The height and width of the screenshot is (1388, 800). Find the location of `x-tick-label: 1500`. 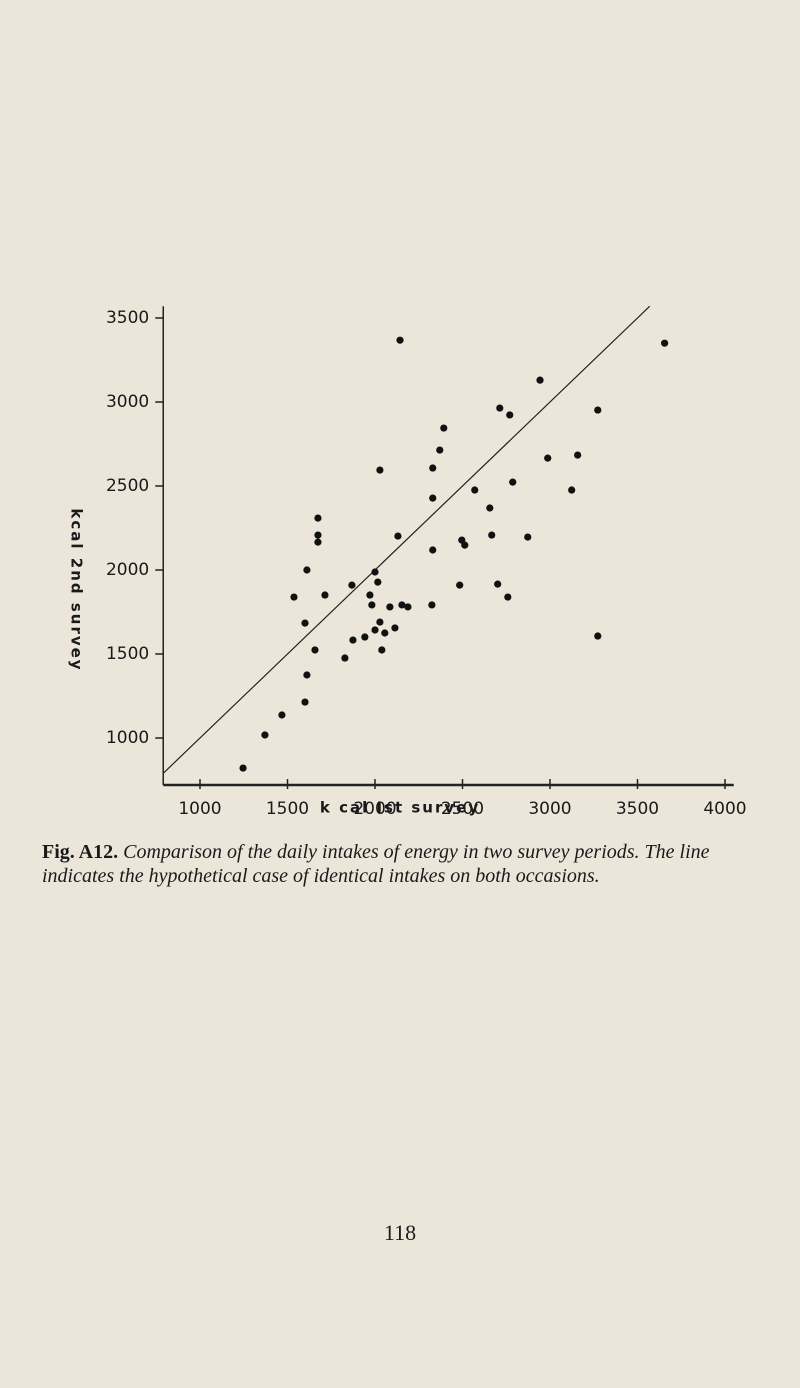

x-tick-label: 1500 is located at coordinates (287, 809).